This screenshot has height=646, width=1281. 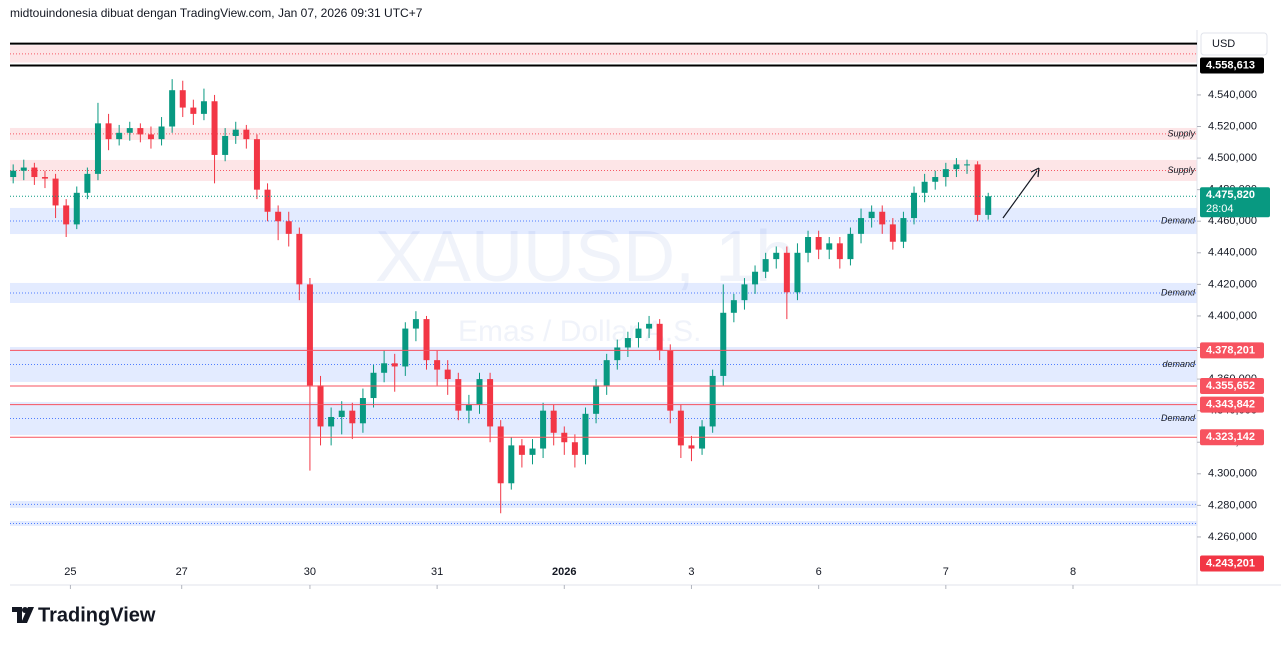 I want to click on x-tick-label: 30, so click(x=310, y=572).